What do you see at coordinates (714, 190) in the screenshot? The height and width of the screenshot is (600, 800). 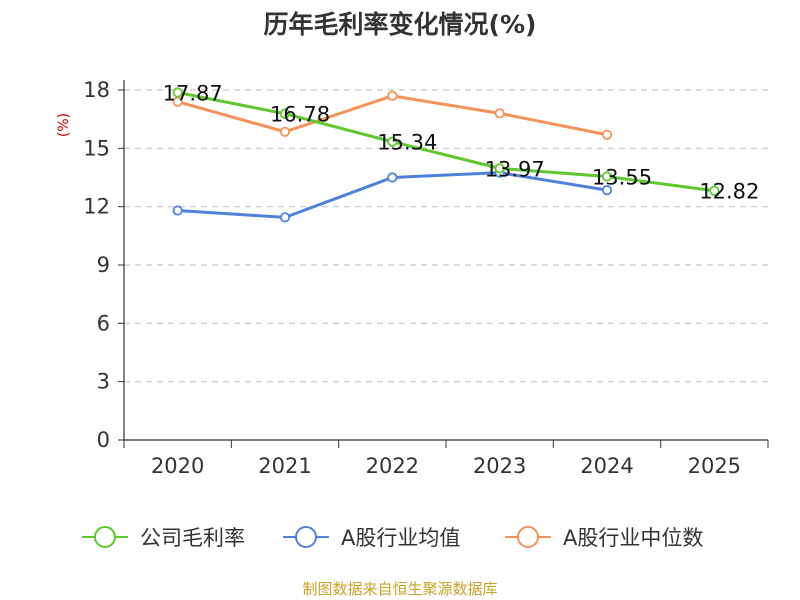 I see `point-s0-2025` at bounding box center [714, 190].